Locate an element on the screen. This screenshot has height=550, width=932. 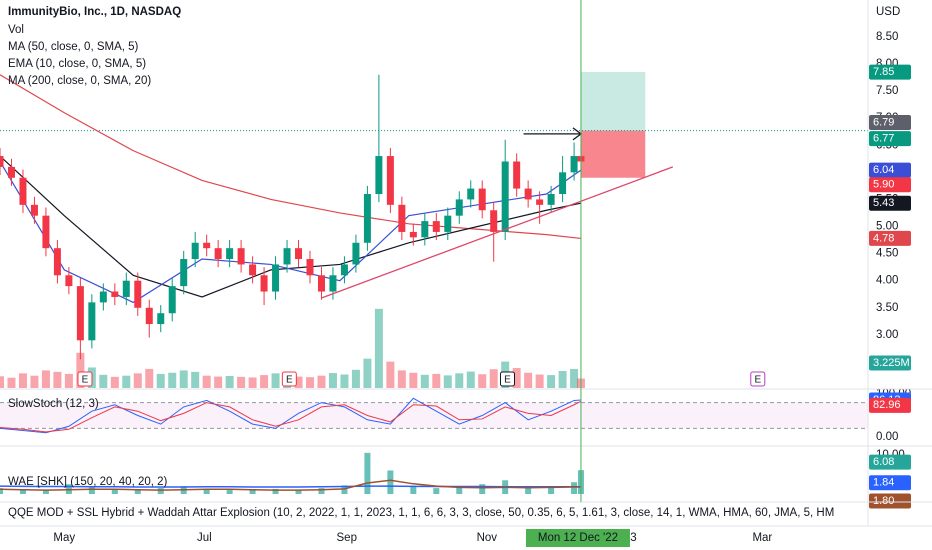
cursor-label: Mon 12 Dec '22 is located at coordinates (578, 538).